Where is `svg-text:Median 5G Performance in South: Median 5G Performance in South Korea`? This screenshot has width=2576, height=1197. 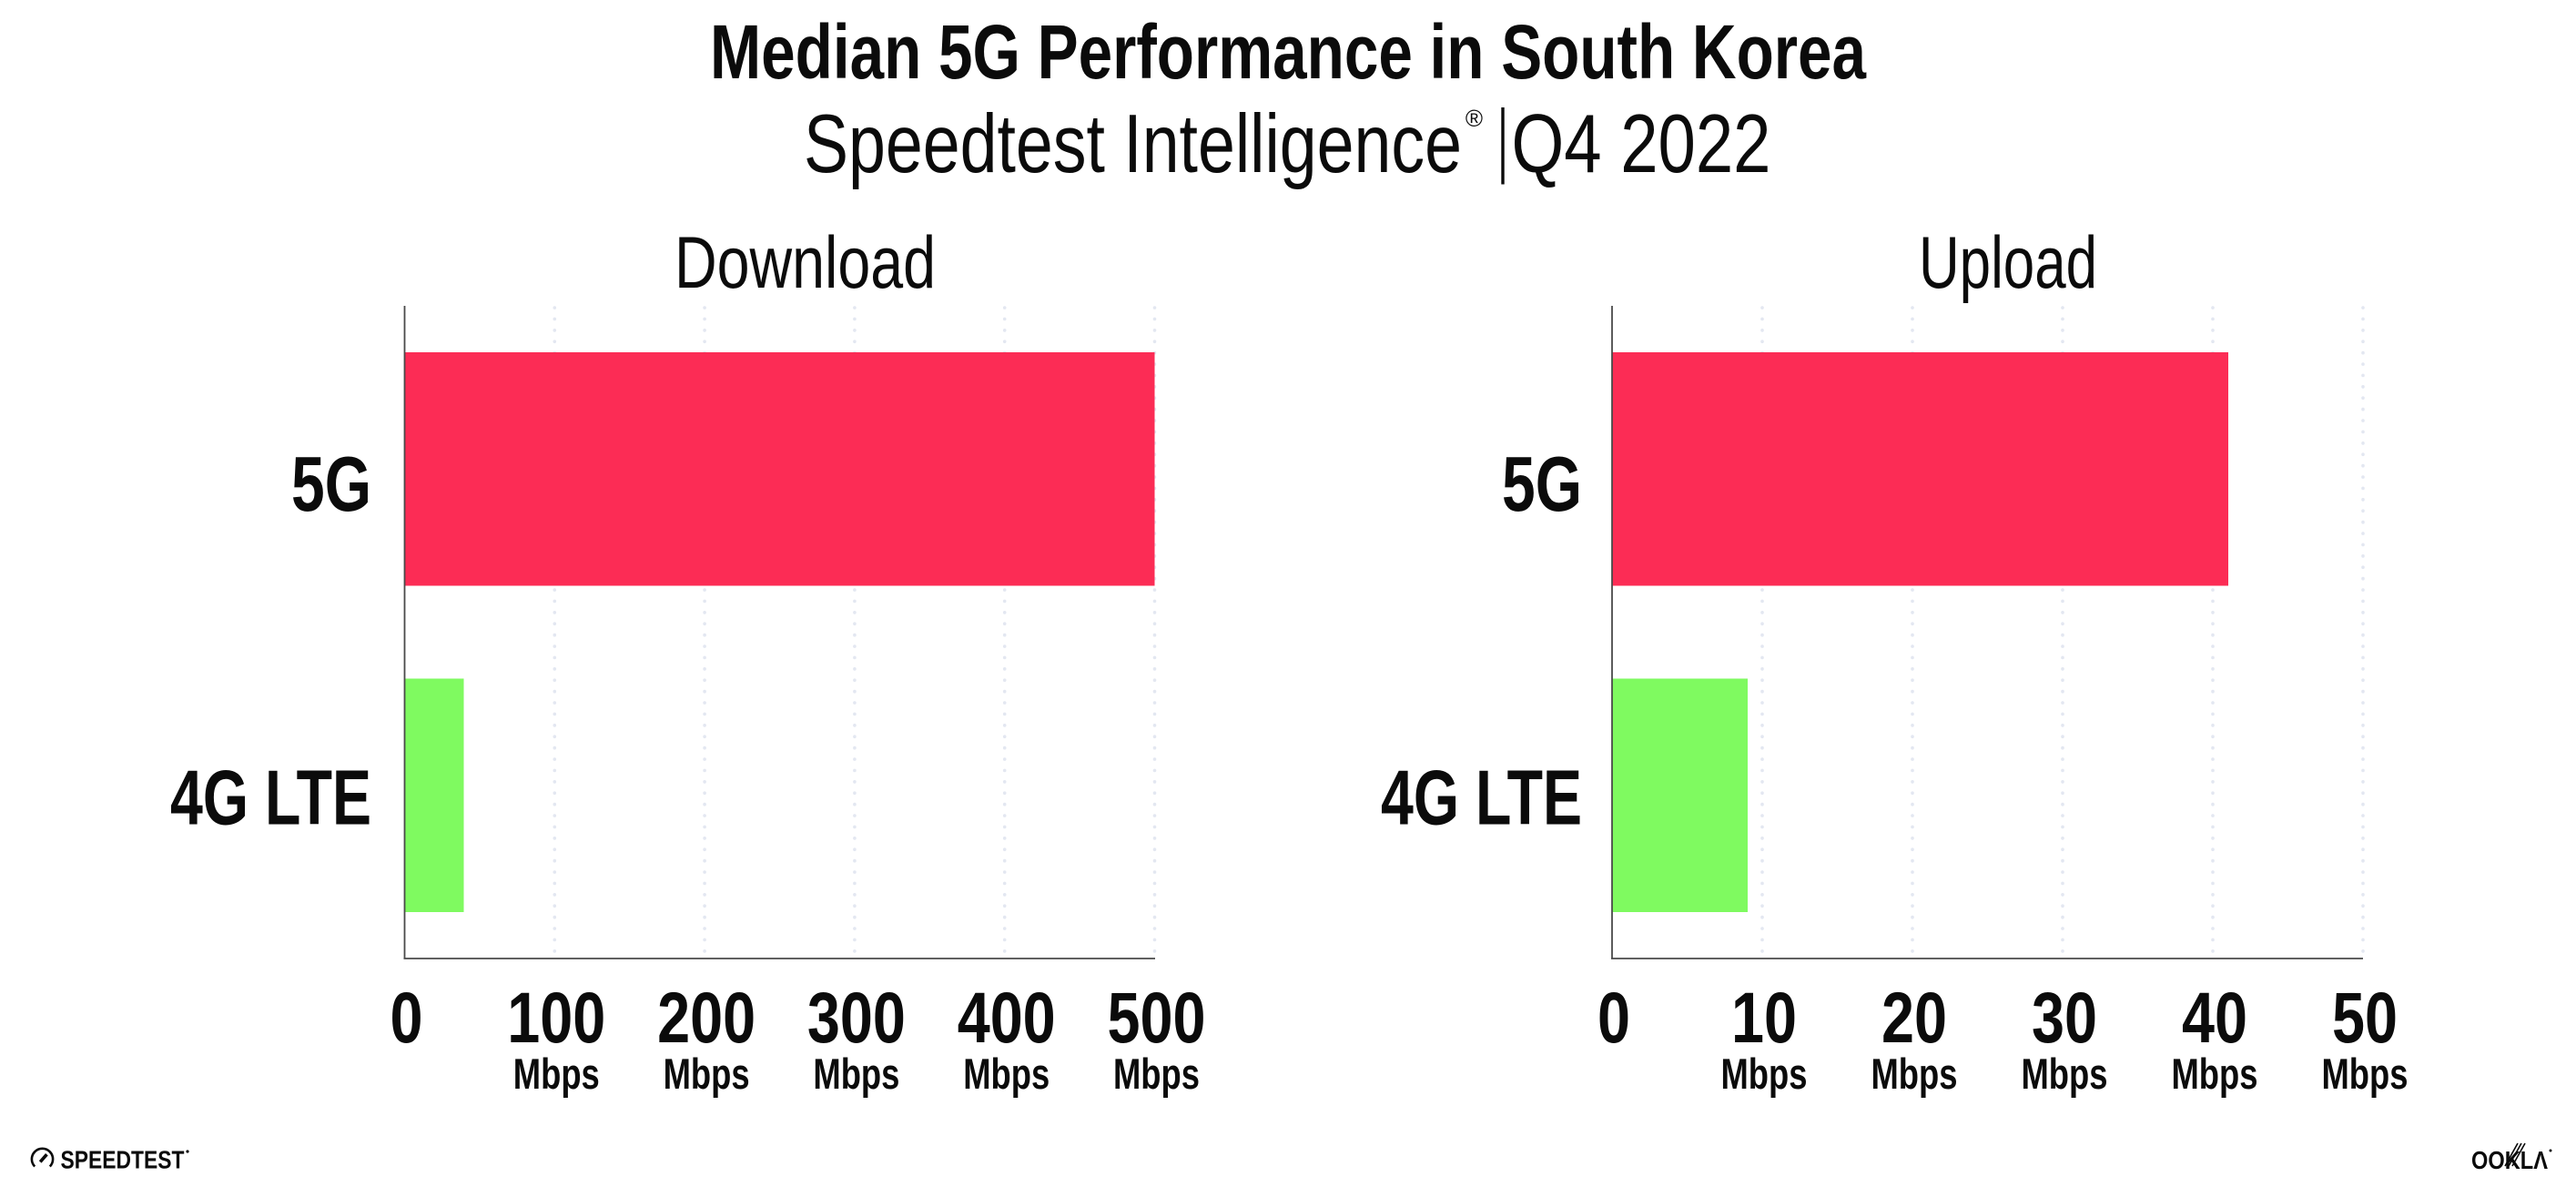
svg-text:Median 5G Performance in South: Median 5G Performance in South Korea is located at coordinates (1288, 52).